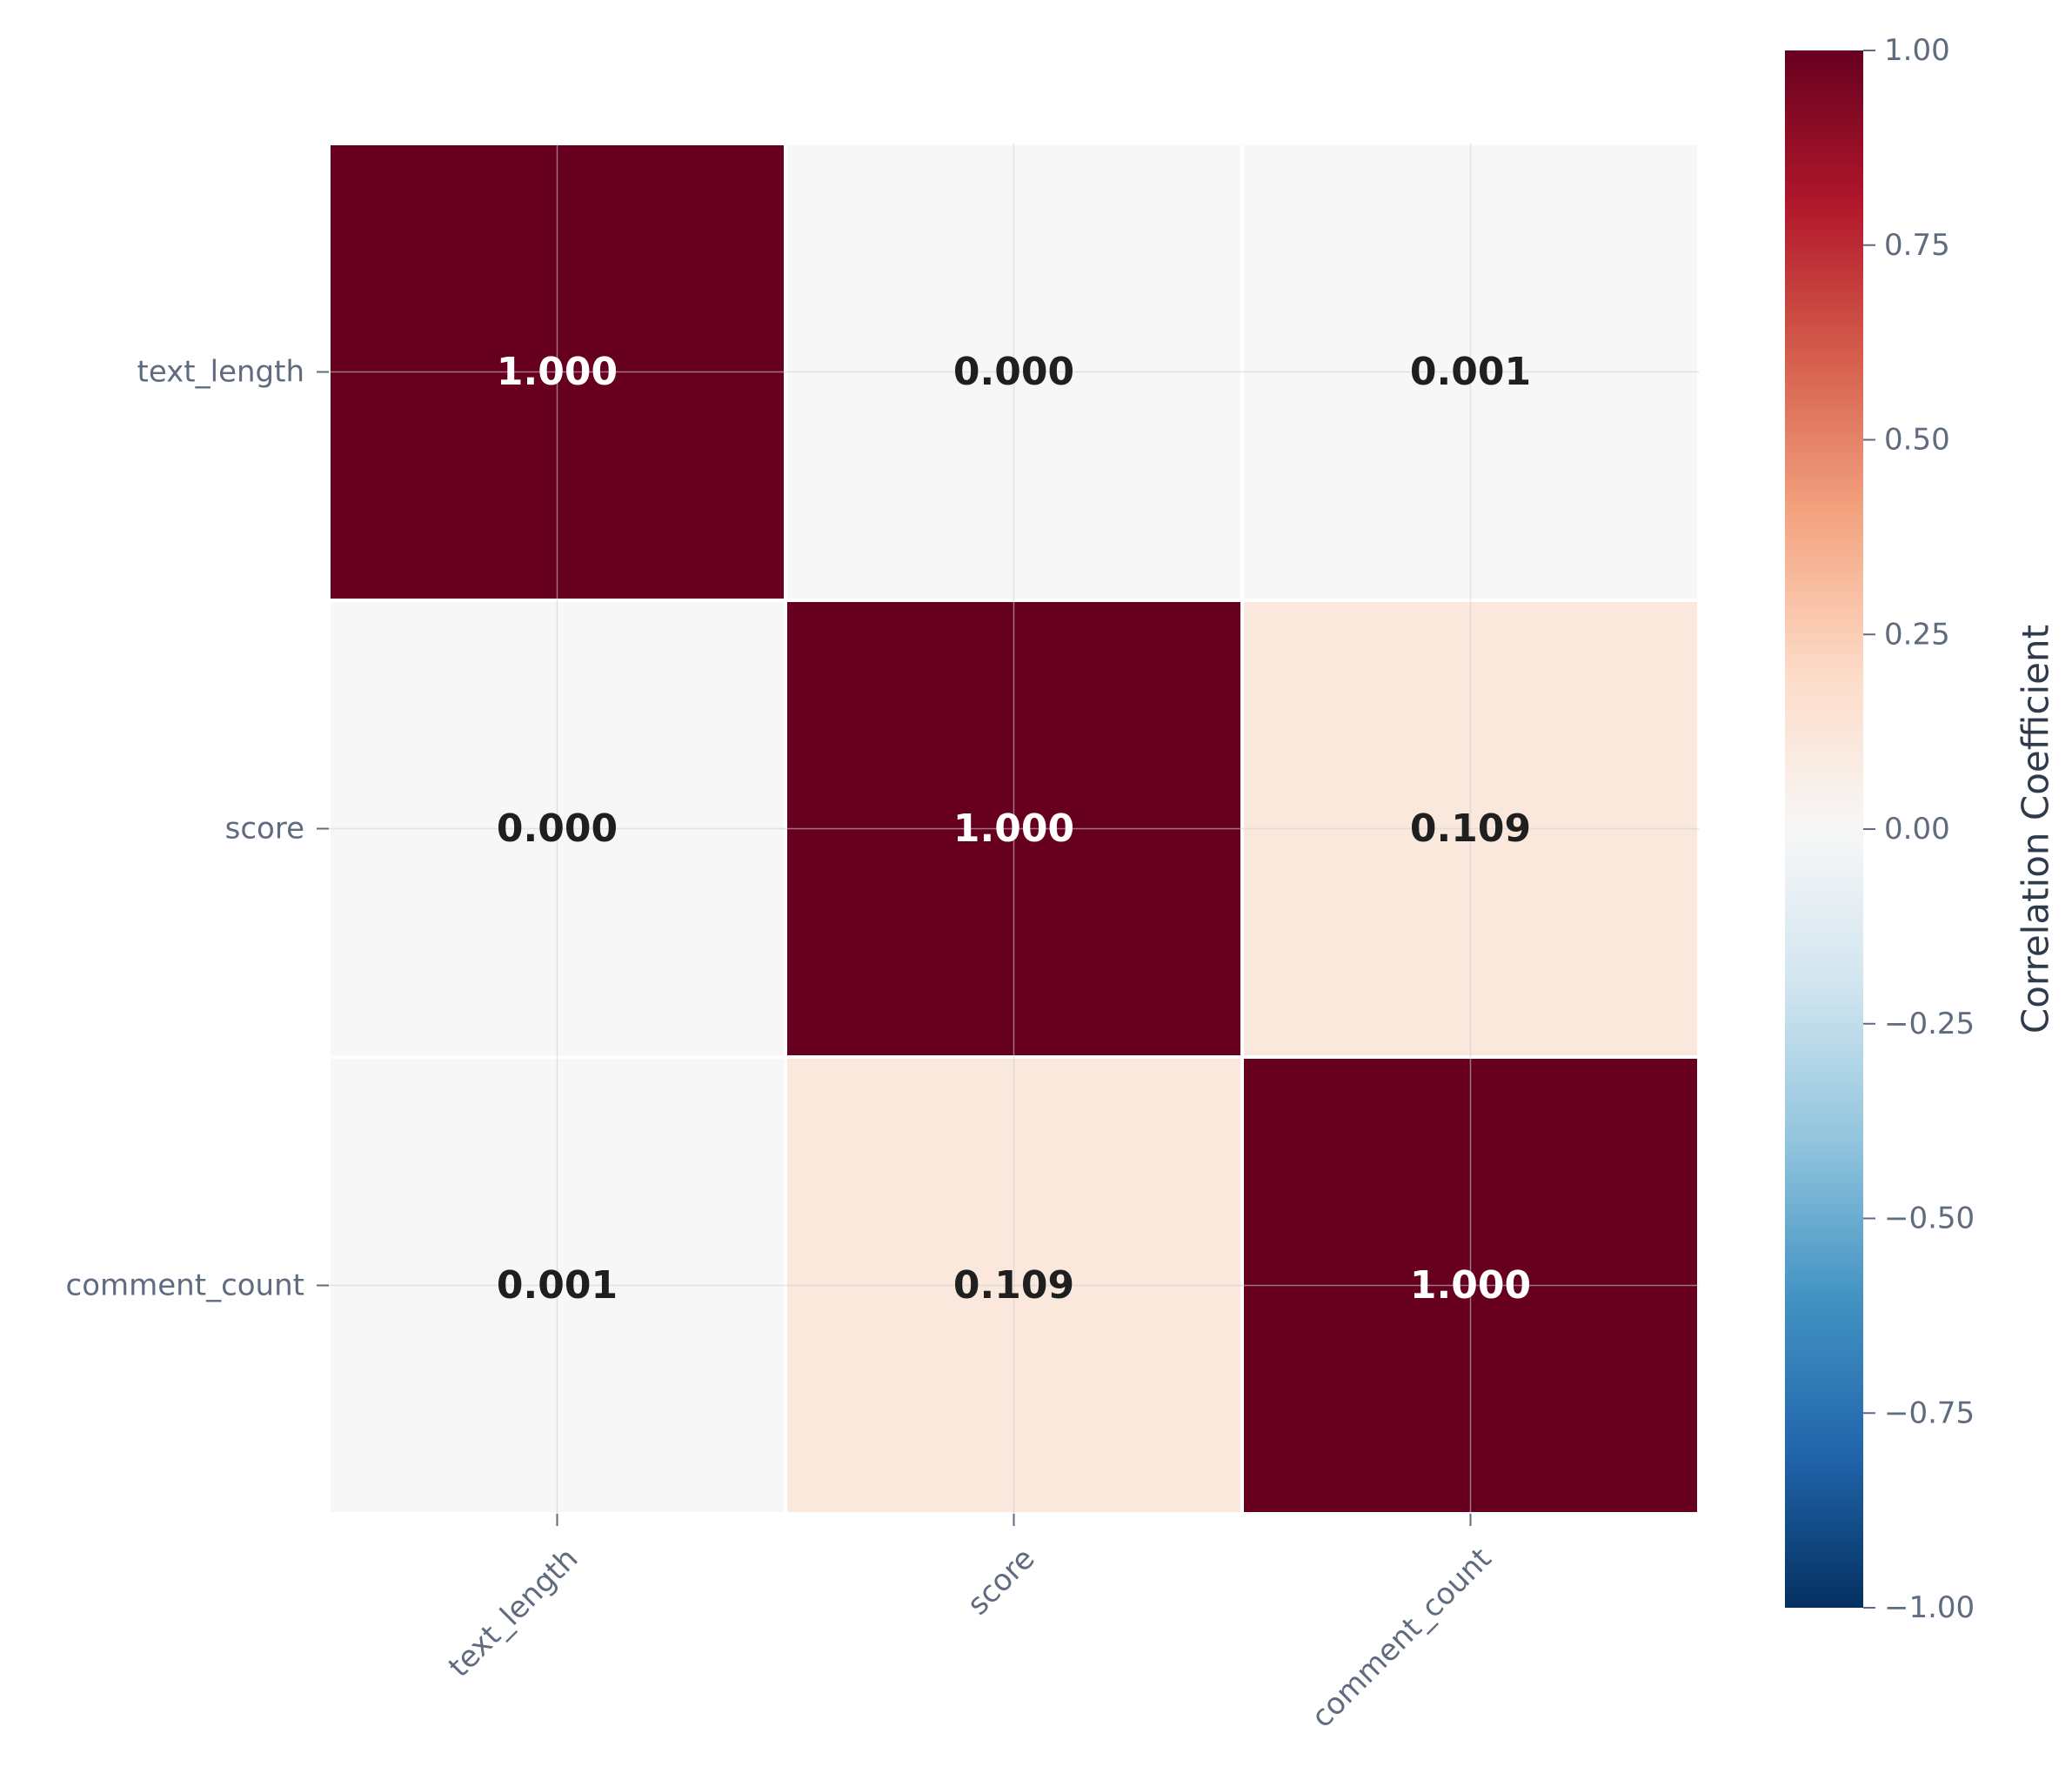 The width and height of the screenshot is (2072, 1780). Describe the element at coordinates (1401, 1638) in the screenshot. I see `x-tick-label: comment_count` at that location.